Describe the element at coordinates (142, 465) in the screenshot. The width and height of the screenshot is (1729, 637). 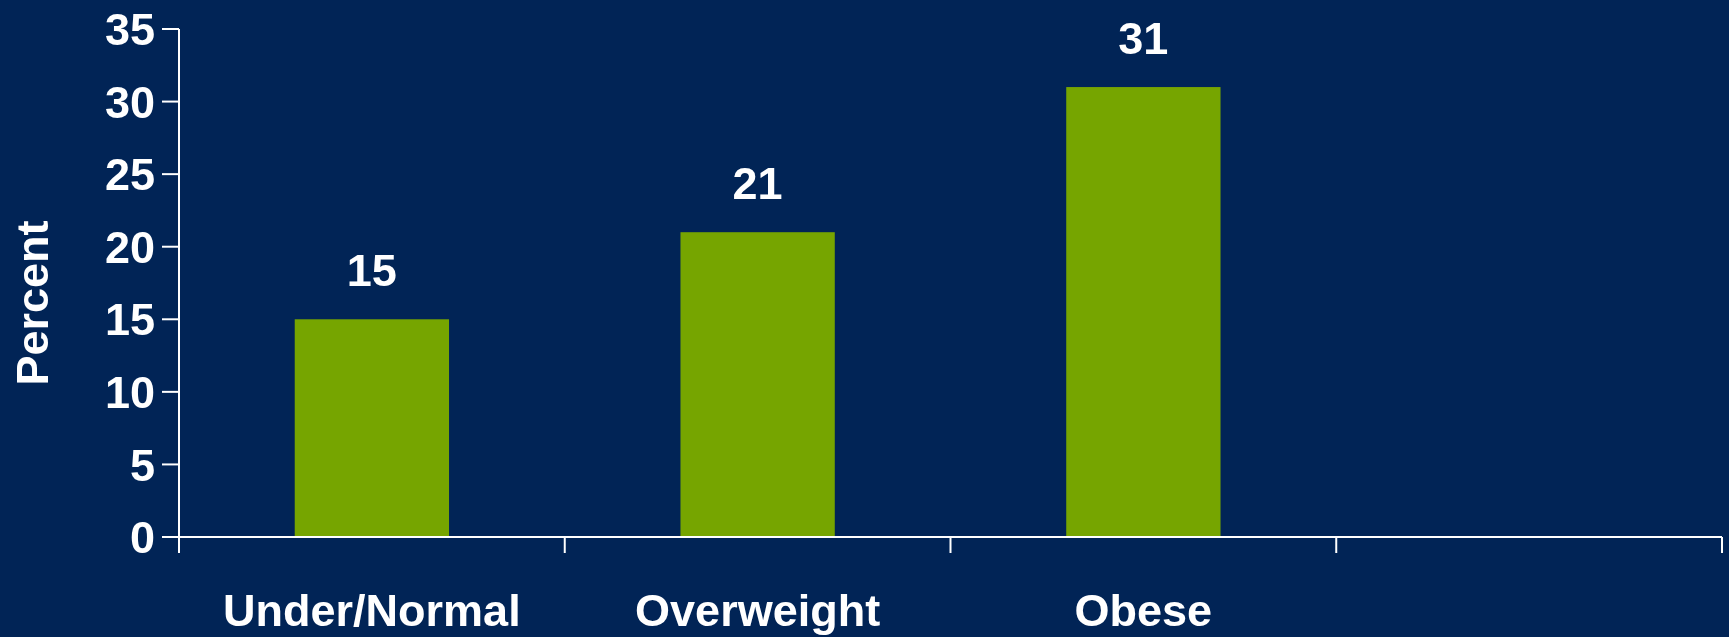
I see `y-tick-label: 5` at that location.